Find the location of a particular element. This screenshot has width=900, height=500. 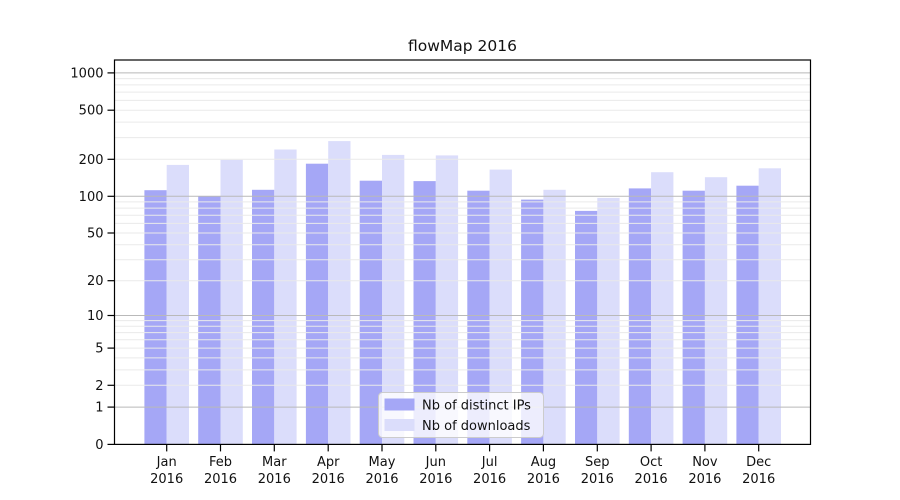

bar-may-distinct-ips is located at coordinates (370, 312).